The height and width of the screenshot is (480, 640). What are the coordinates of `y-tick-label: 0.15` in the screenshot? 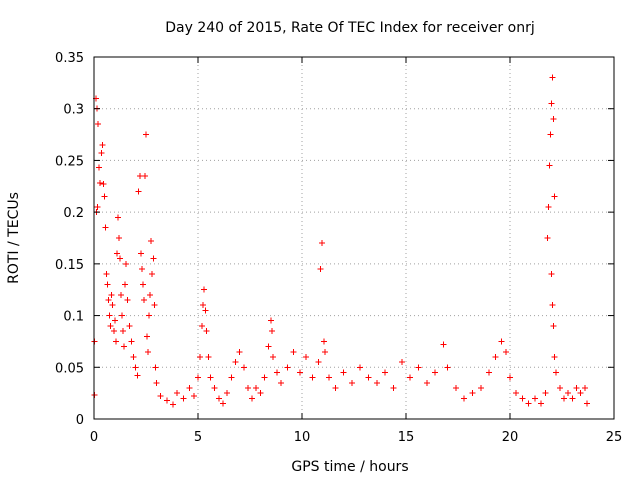 It's located at (69, 265).